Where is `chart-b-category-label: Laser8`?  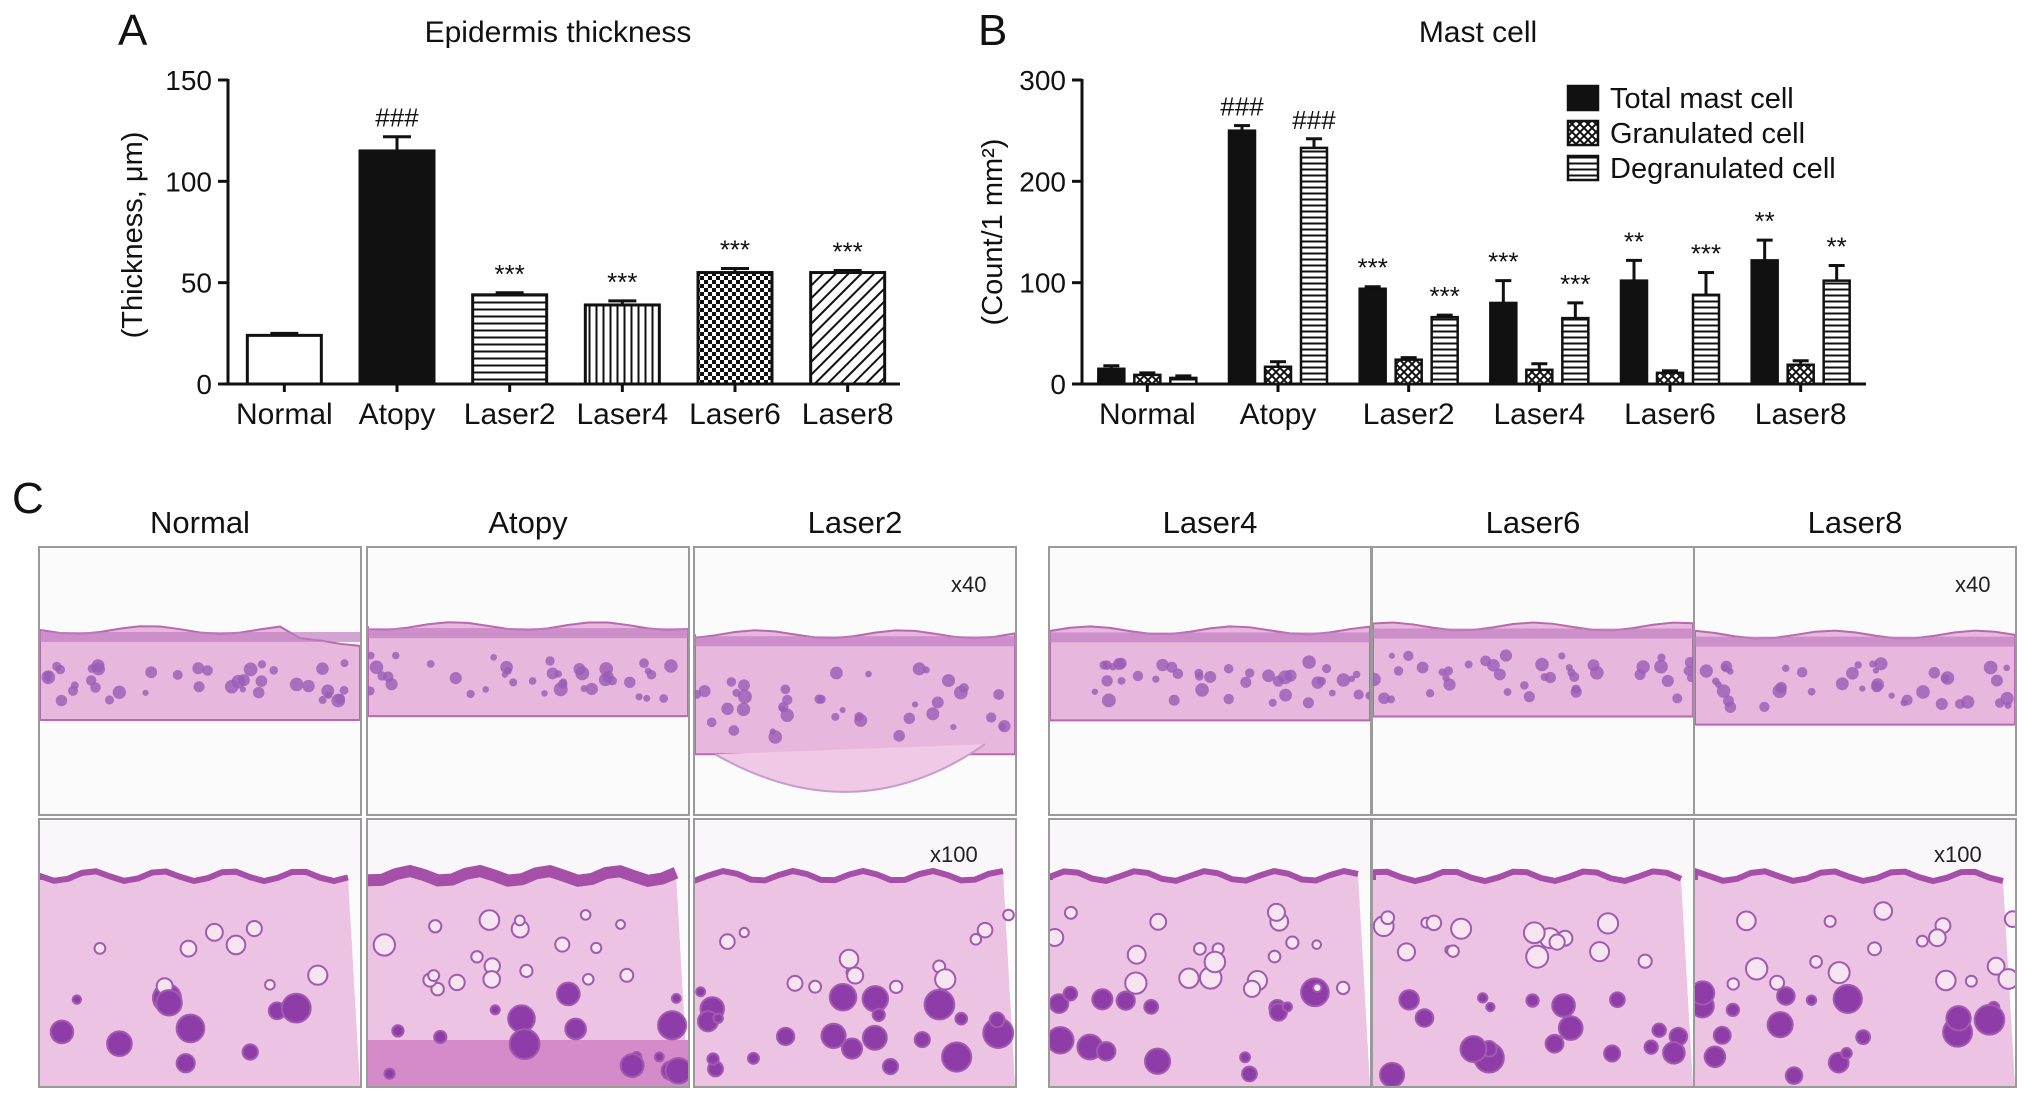
chart-b-category-label: Laser8 is located at coordinates (1801, 414).